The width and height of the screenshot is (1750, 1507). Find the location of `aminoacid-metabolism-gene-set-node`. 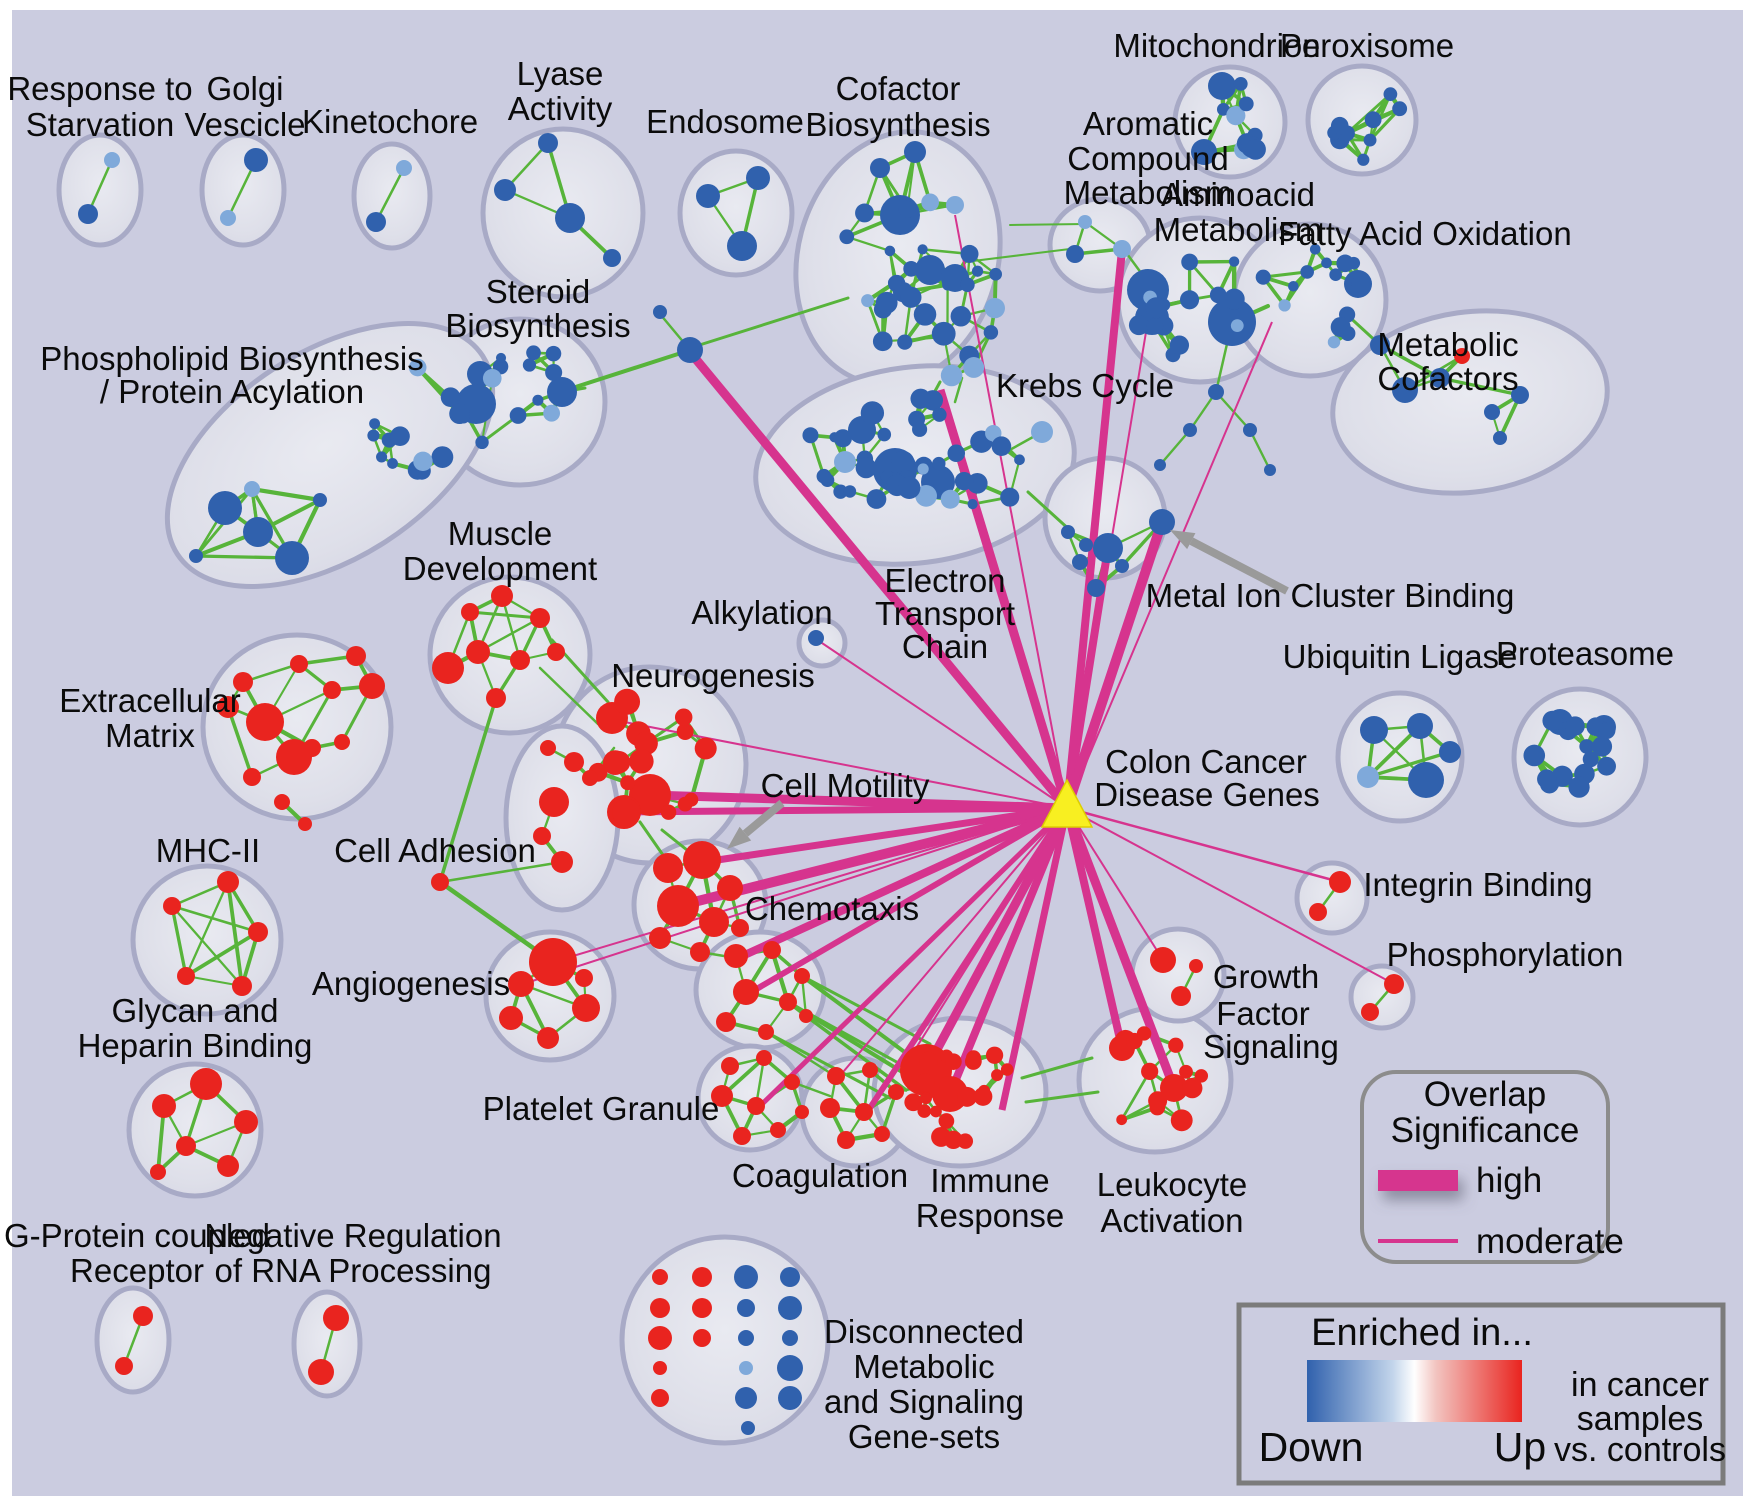

aminoacid-metabolism-gene-set-node is located at coordinates (1190, 300).